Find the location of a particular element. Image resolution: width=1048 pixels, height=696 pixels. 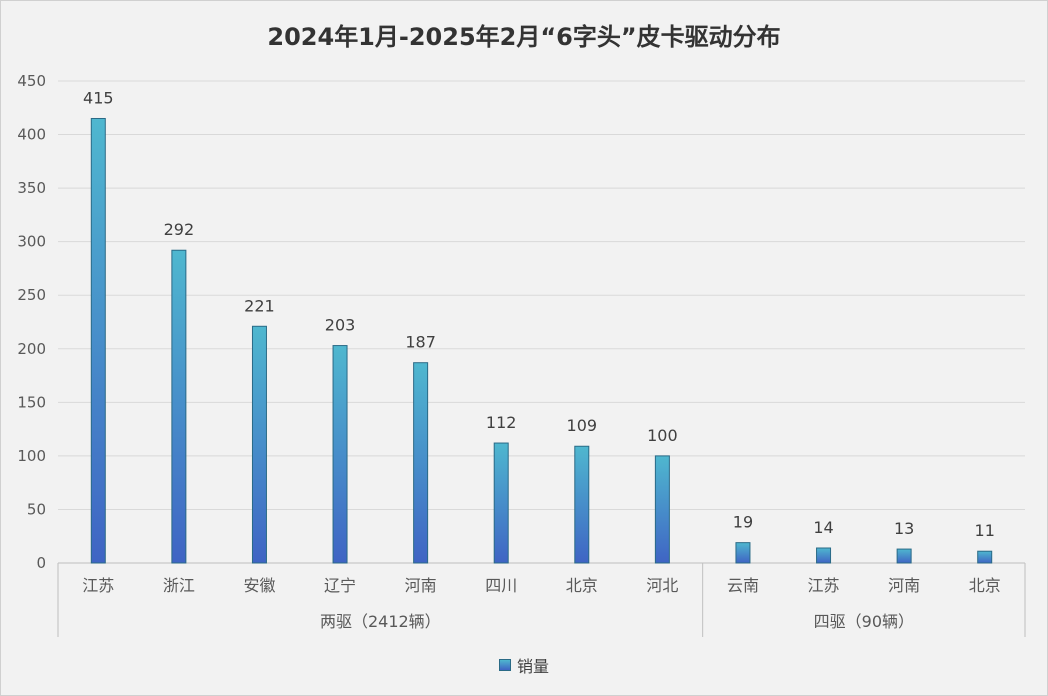

legend: 销量 is located at coordinates (524, 665).